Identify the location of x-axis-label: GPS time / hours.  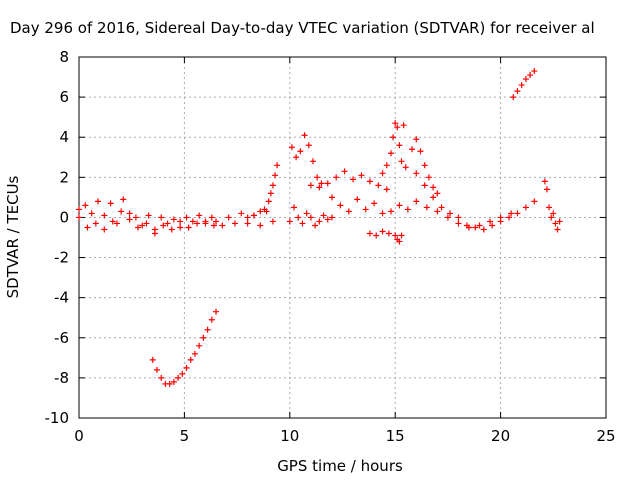
(340, 466).